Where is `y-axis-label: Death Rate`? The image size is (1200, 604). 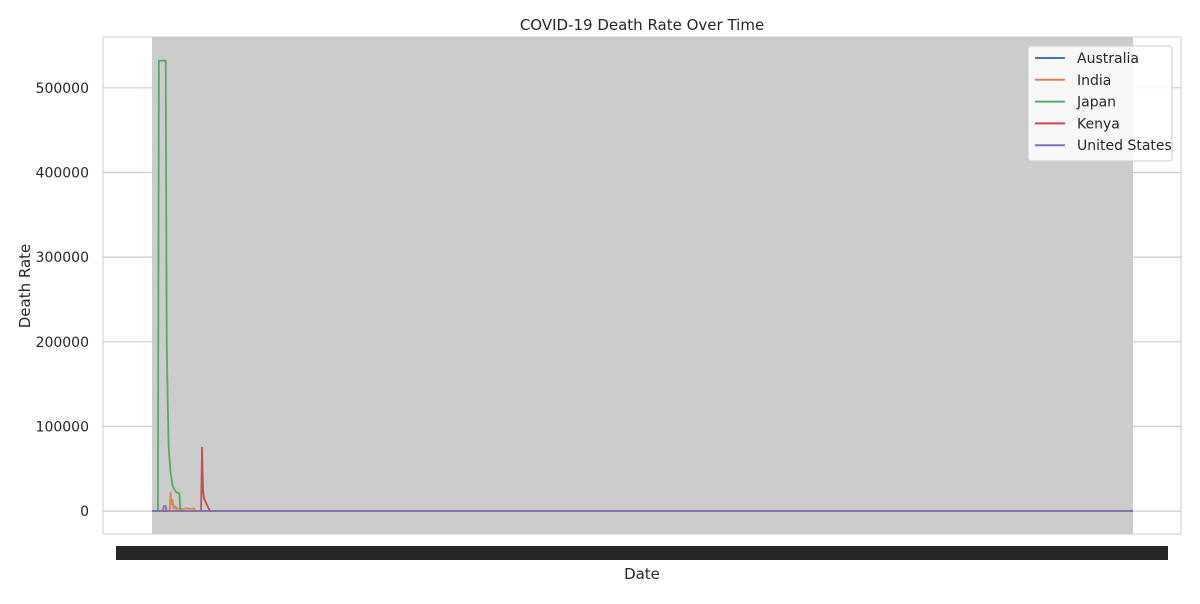
y-axis-label: Death Rate is located at coordinates (25, 286).